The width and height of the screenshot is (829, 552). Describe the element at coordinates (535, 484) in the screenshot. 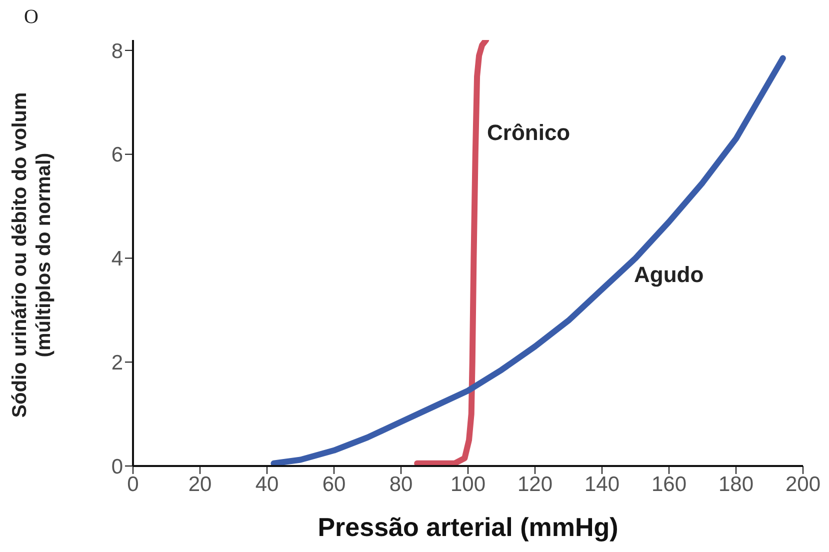

I see `x-tick-label: 120` at that location.